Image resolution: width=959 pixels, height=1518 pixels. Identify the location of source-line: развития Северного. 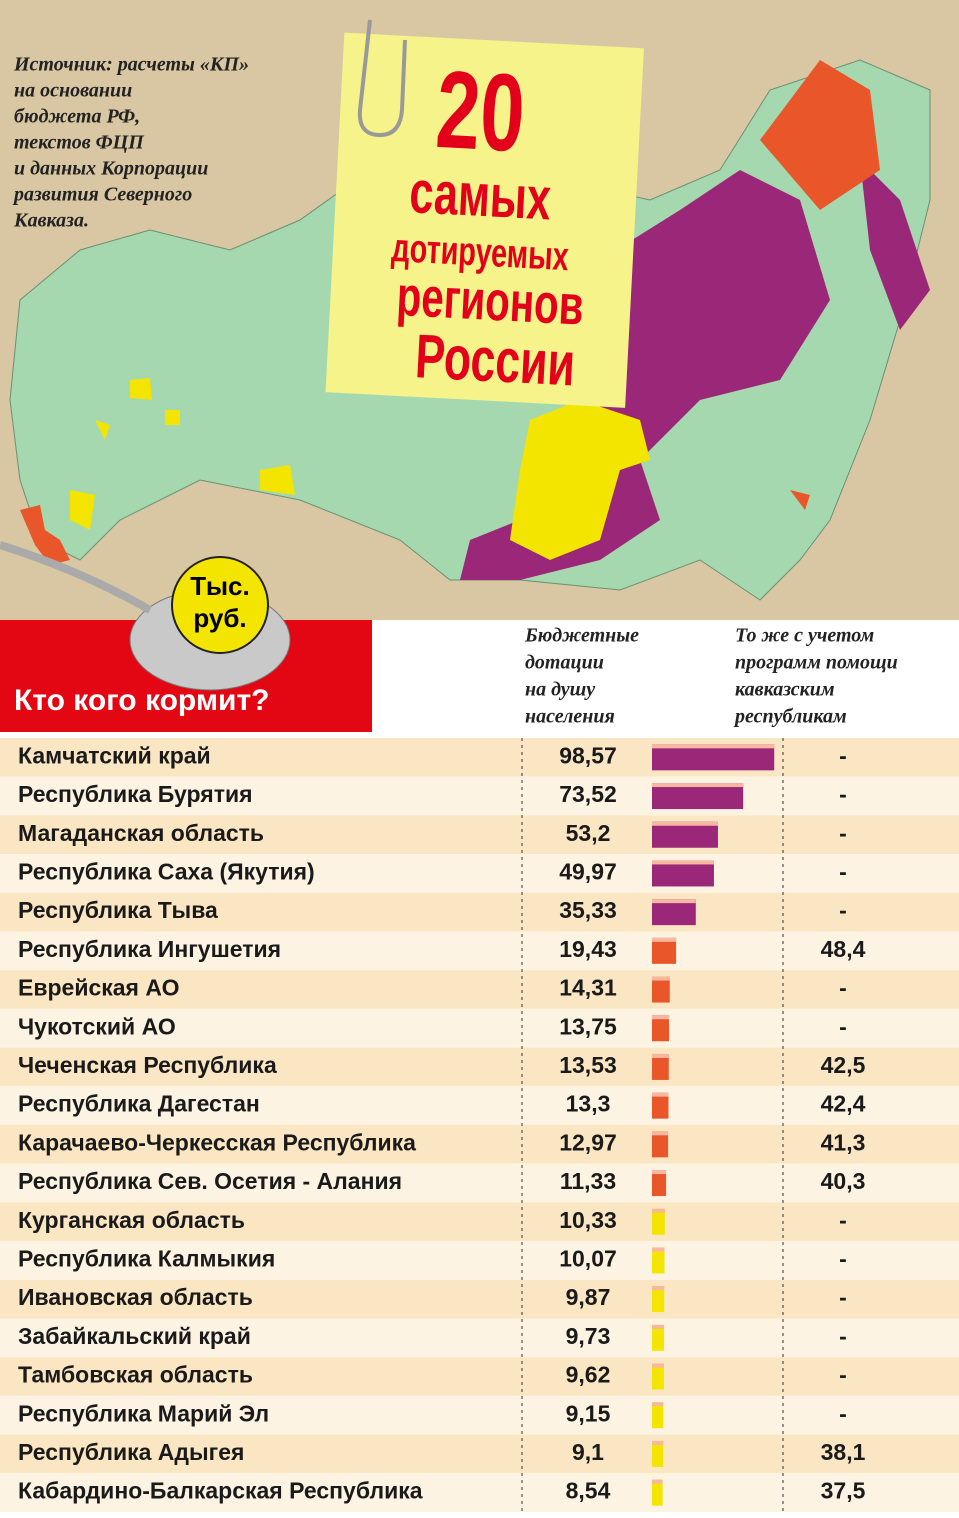
(102, 195).